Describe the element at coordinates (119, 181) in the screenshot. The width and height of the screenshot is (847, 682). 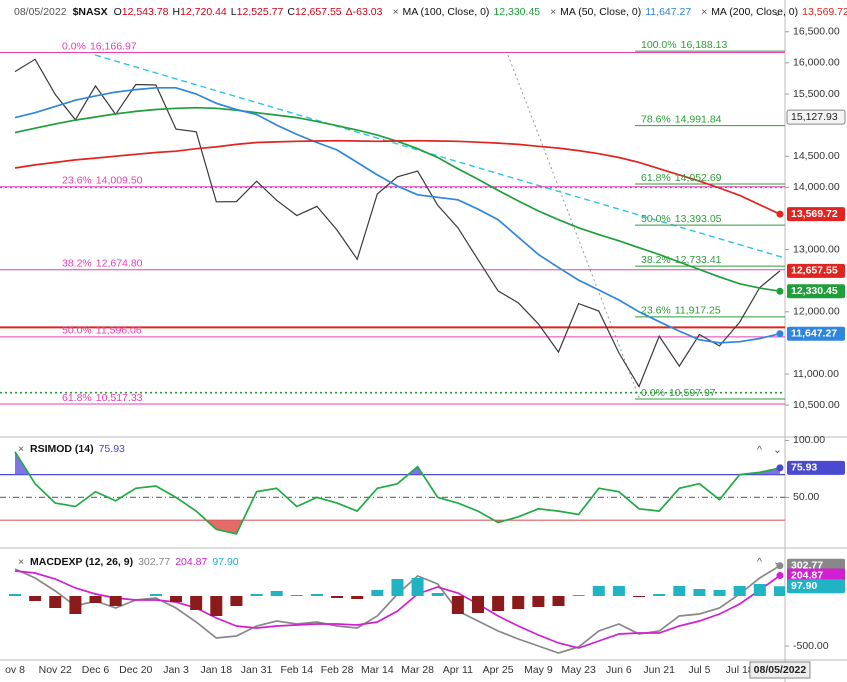
I see `fib-price-label: 14,009.50` at that location.